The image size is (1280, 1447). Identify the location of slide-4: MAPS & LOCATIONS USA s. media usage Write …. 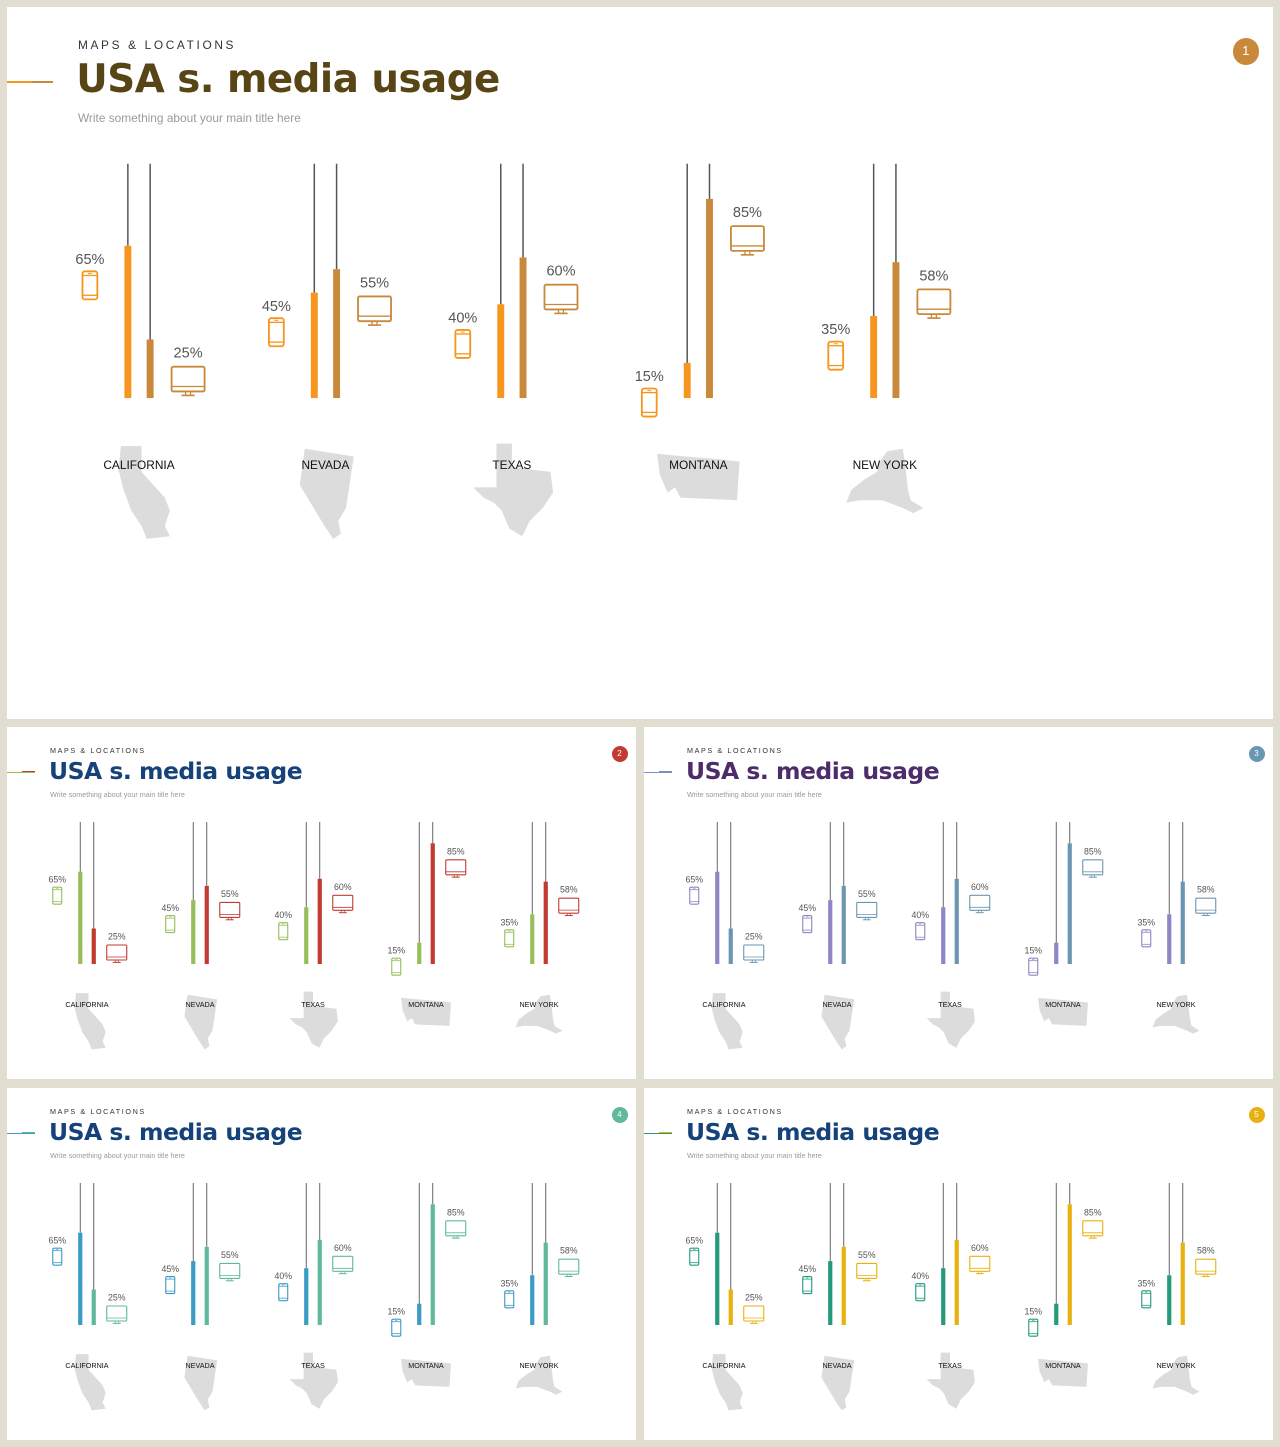
(321, 1264).